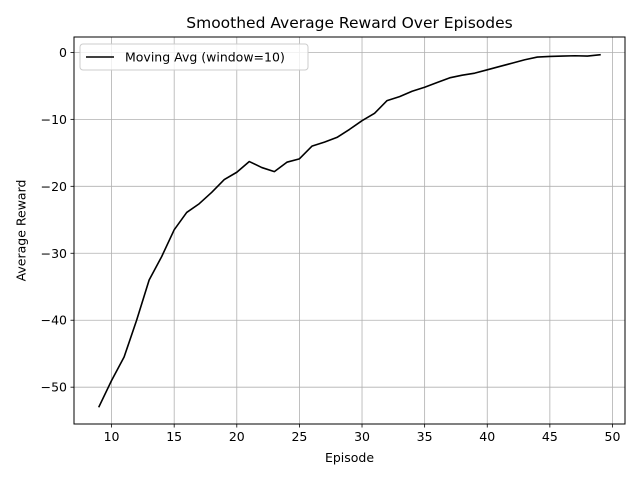  I want to click on x-tick-label: 20, so click(237, 436).